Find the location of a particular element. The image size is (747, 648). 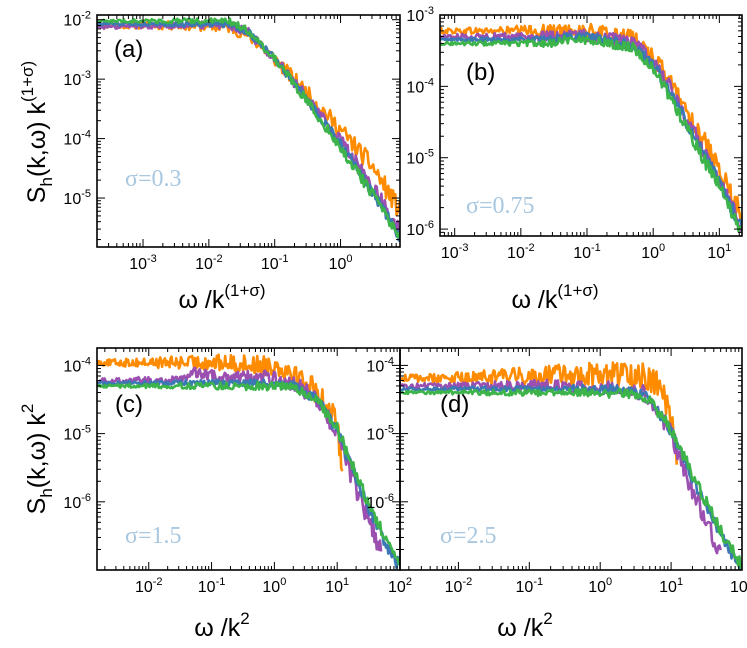

y-axis-title: Sh(k,ω) k2 is located at coordinates (37, 459).